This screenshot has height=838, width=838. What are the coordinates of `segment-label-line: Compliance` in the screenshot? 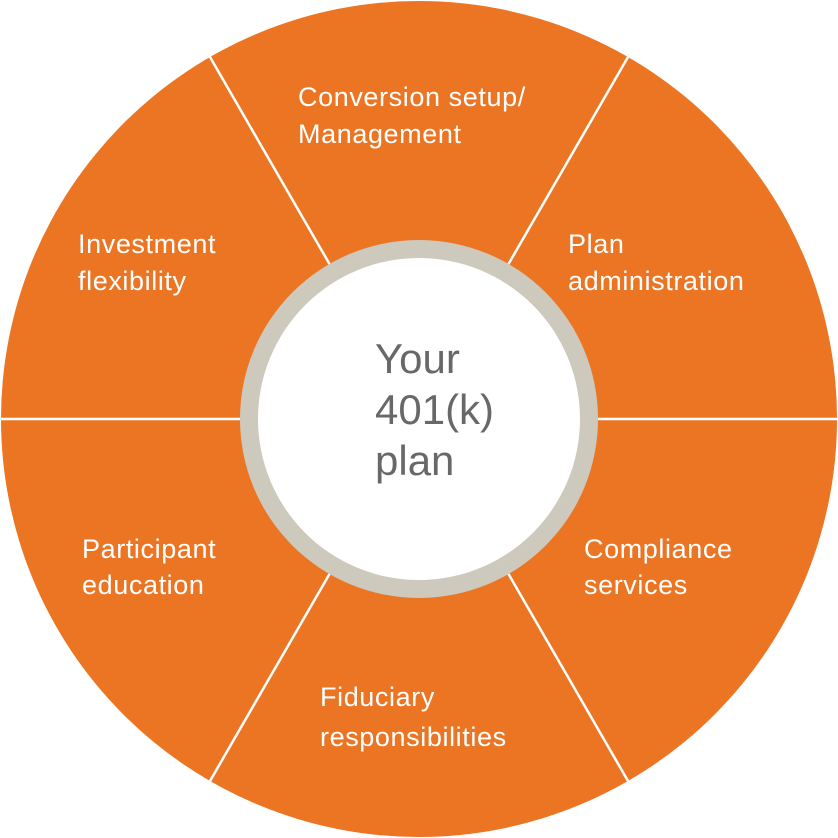 It's located at (658, 549).